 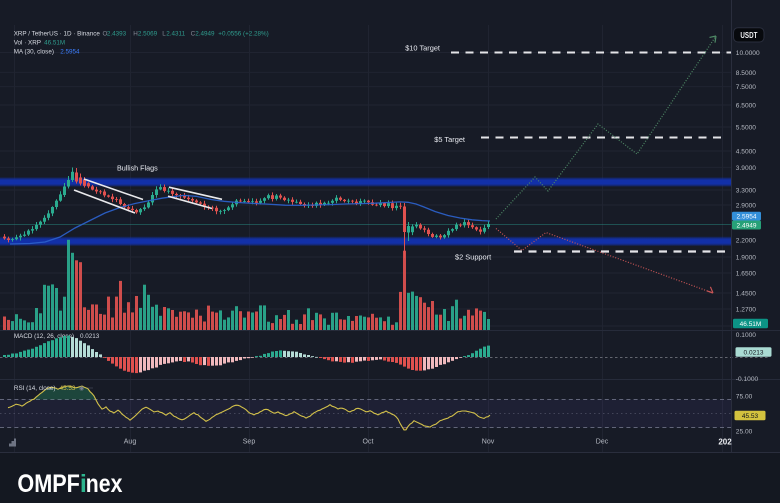 I want to click on svg-text: 1.9000, so click(x=746, y=257).